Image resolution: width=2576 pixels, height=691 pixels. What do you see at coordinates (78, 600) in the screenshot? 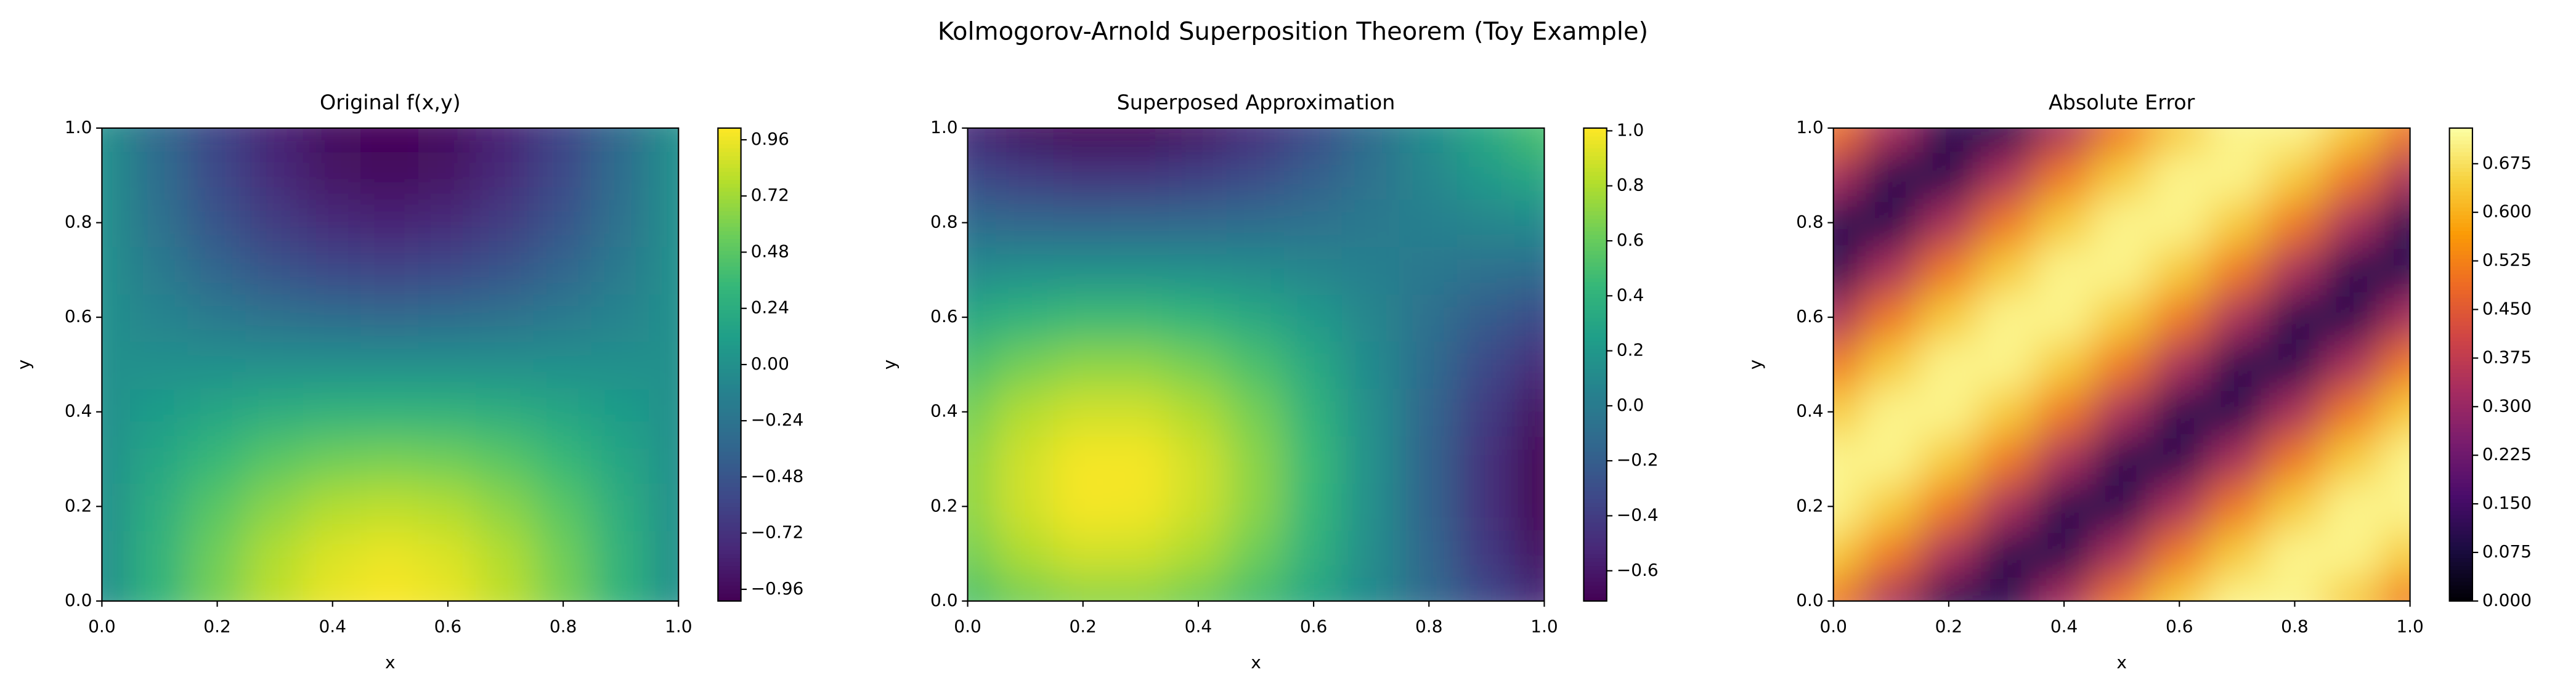
I see `y-tick-label: 0.0` at bounding box center [78, 600].